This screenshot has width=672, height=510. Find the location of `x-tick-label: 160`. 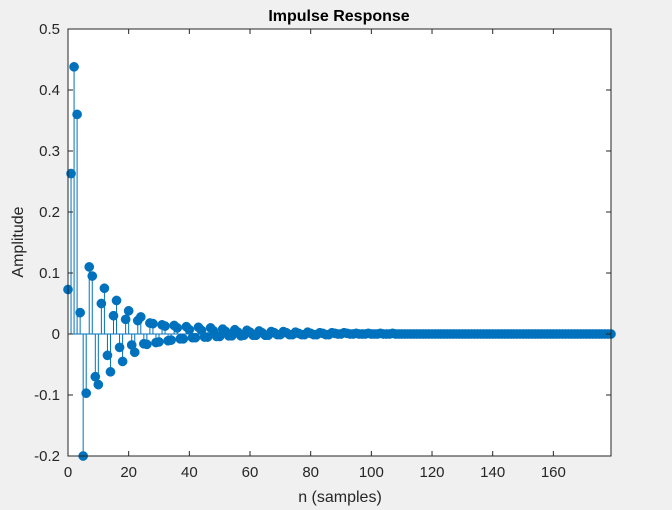

x-tick-label: 160 is located at coordinates (553, 472).